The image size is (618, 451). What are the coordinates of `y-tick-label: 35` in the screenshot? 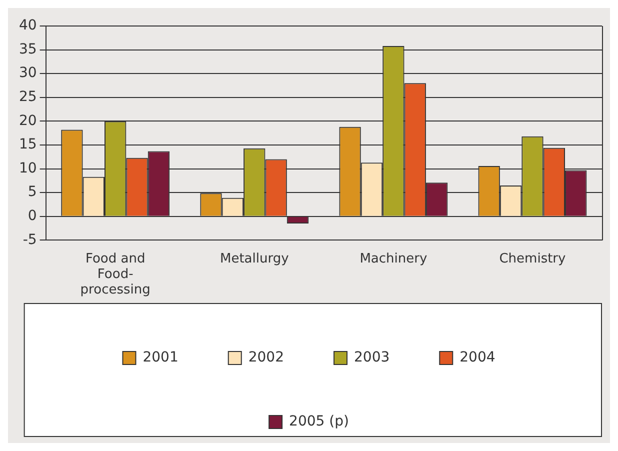 It's located at (27, 49).